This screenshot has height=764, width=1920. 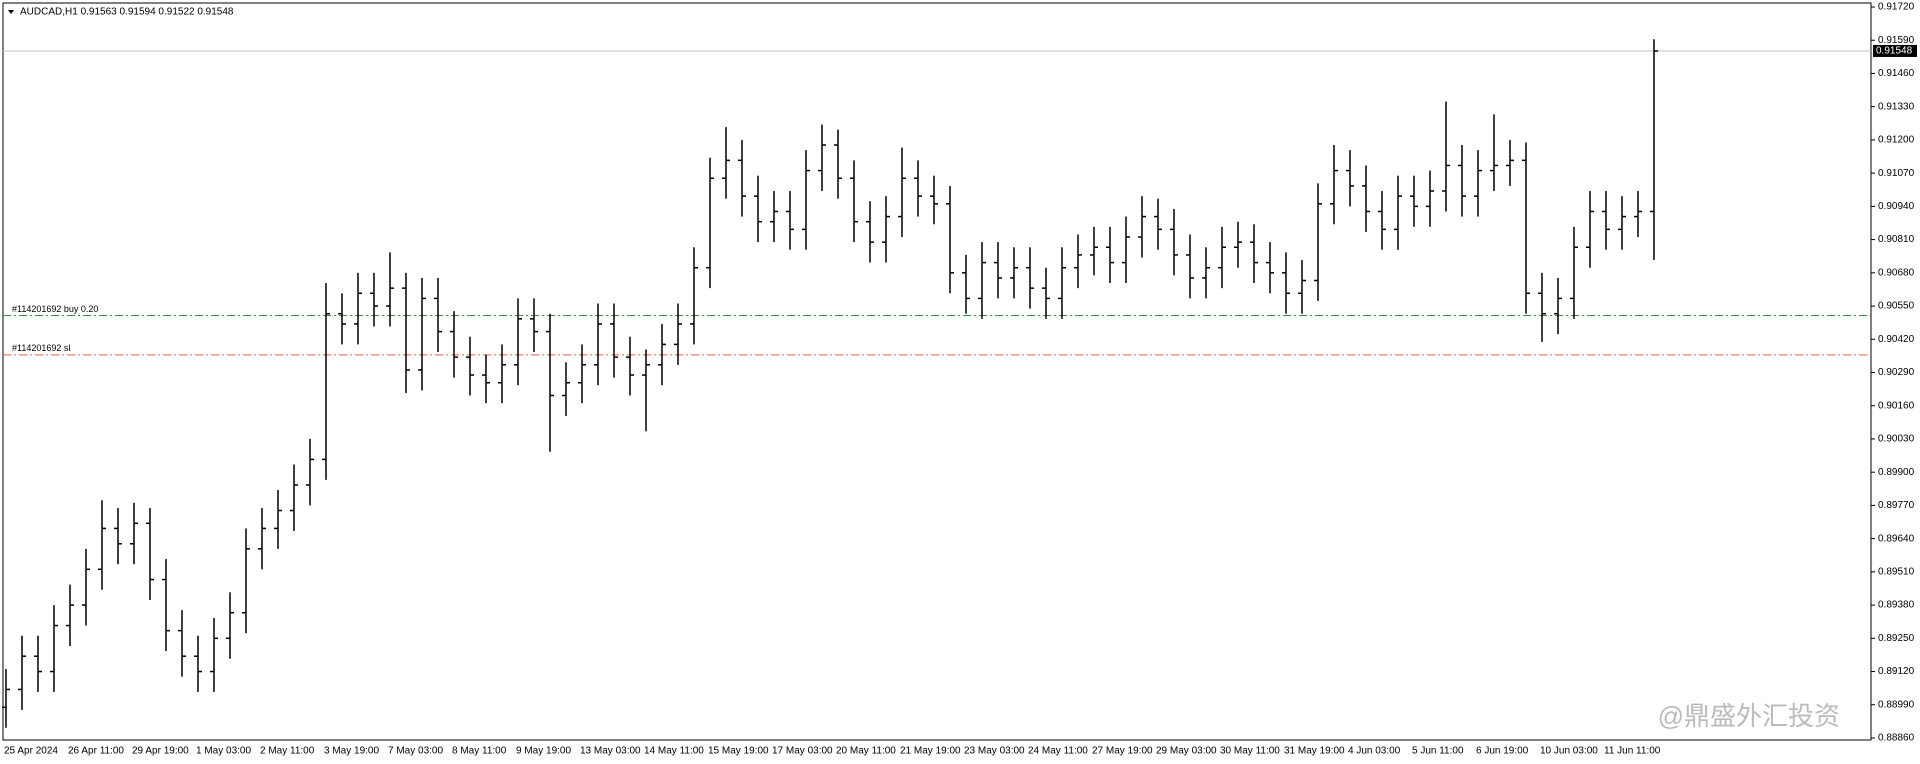 I want to click on x-tick-label: 13 May 03:00, so click(x=610, y=751).